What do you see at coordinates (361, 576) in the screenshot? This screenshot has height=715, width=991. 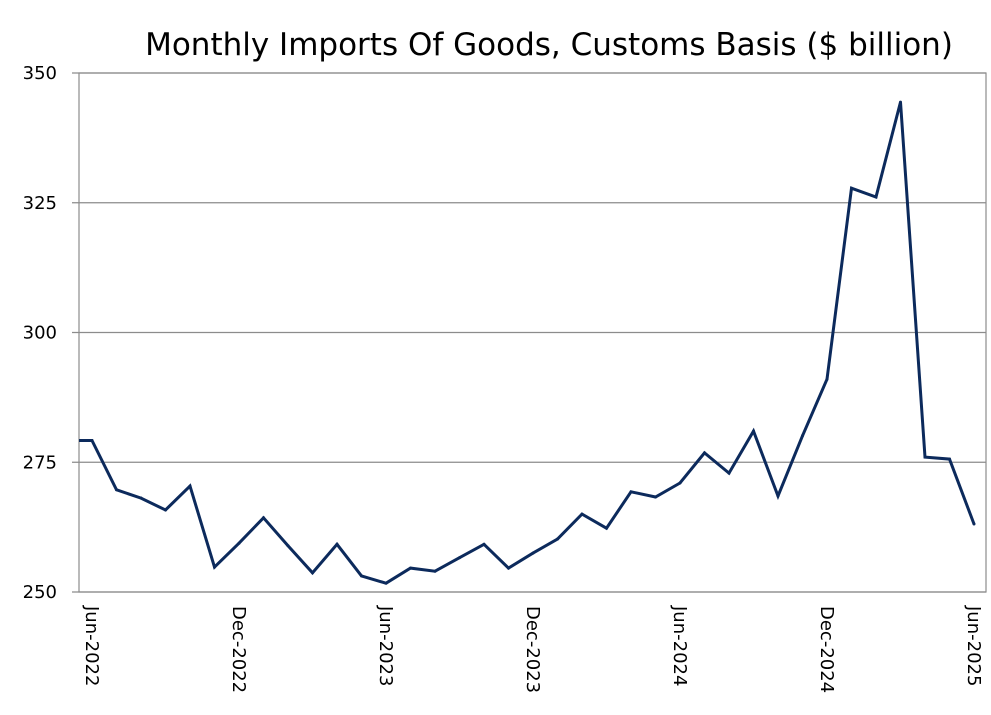 I see `data-point-May-2023` at bounding box center [361, 576].